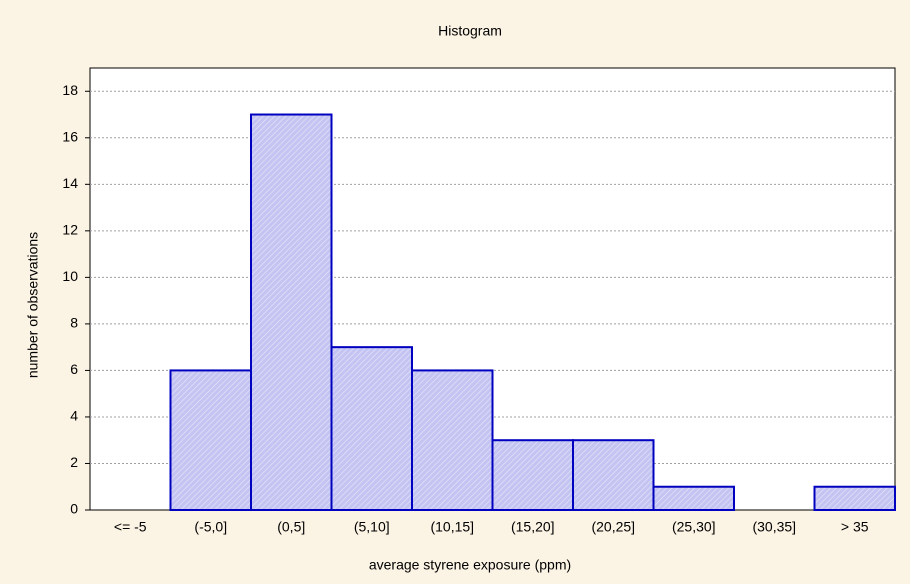  What do you see at coordinates (74, 323) in the screenshot?
I see `y-tick-label: 8` at bounding box center [74, 323].